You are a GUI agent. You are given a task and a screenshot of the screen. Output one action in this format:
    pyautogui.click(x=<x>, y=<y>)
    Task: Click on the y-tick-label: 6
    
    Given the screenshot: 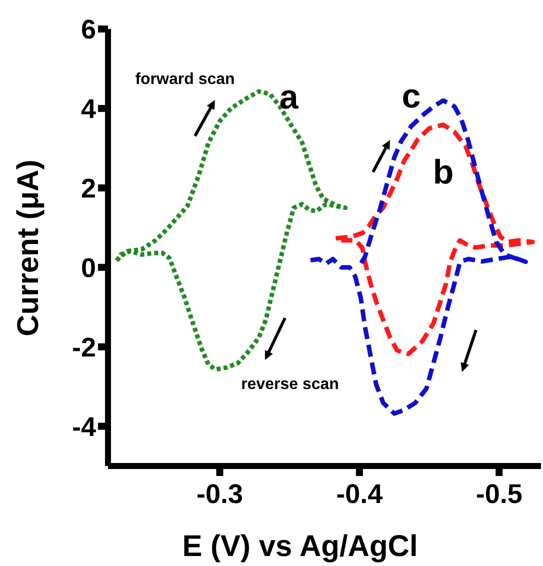 What is the action you would take?
    pyautogui.click(x=88, y=29)
    